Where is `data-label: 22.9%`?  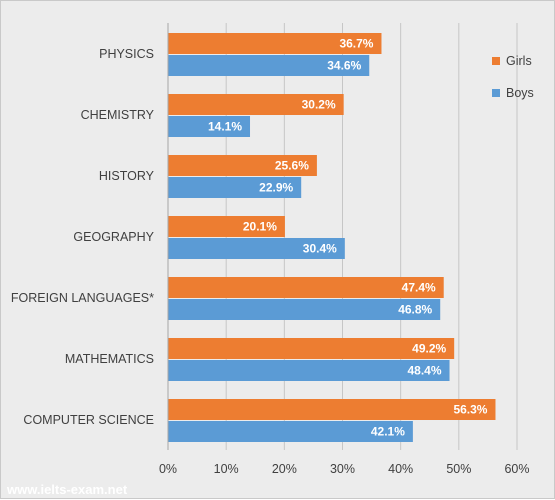
data-label: 22.9% is located at coordinates (276, 188).